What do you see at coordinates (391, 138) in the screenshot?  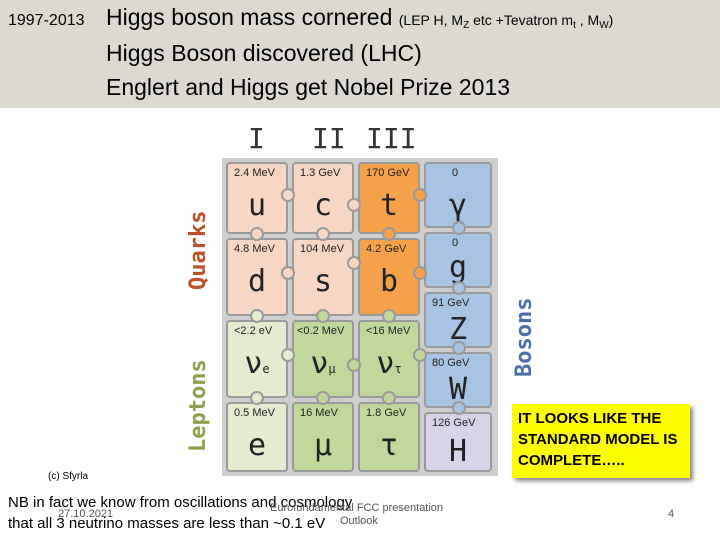 I see `generation-3-label: III` at bounding box center [391, 138].